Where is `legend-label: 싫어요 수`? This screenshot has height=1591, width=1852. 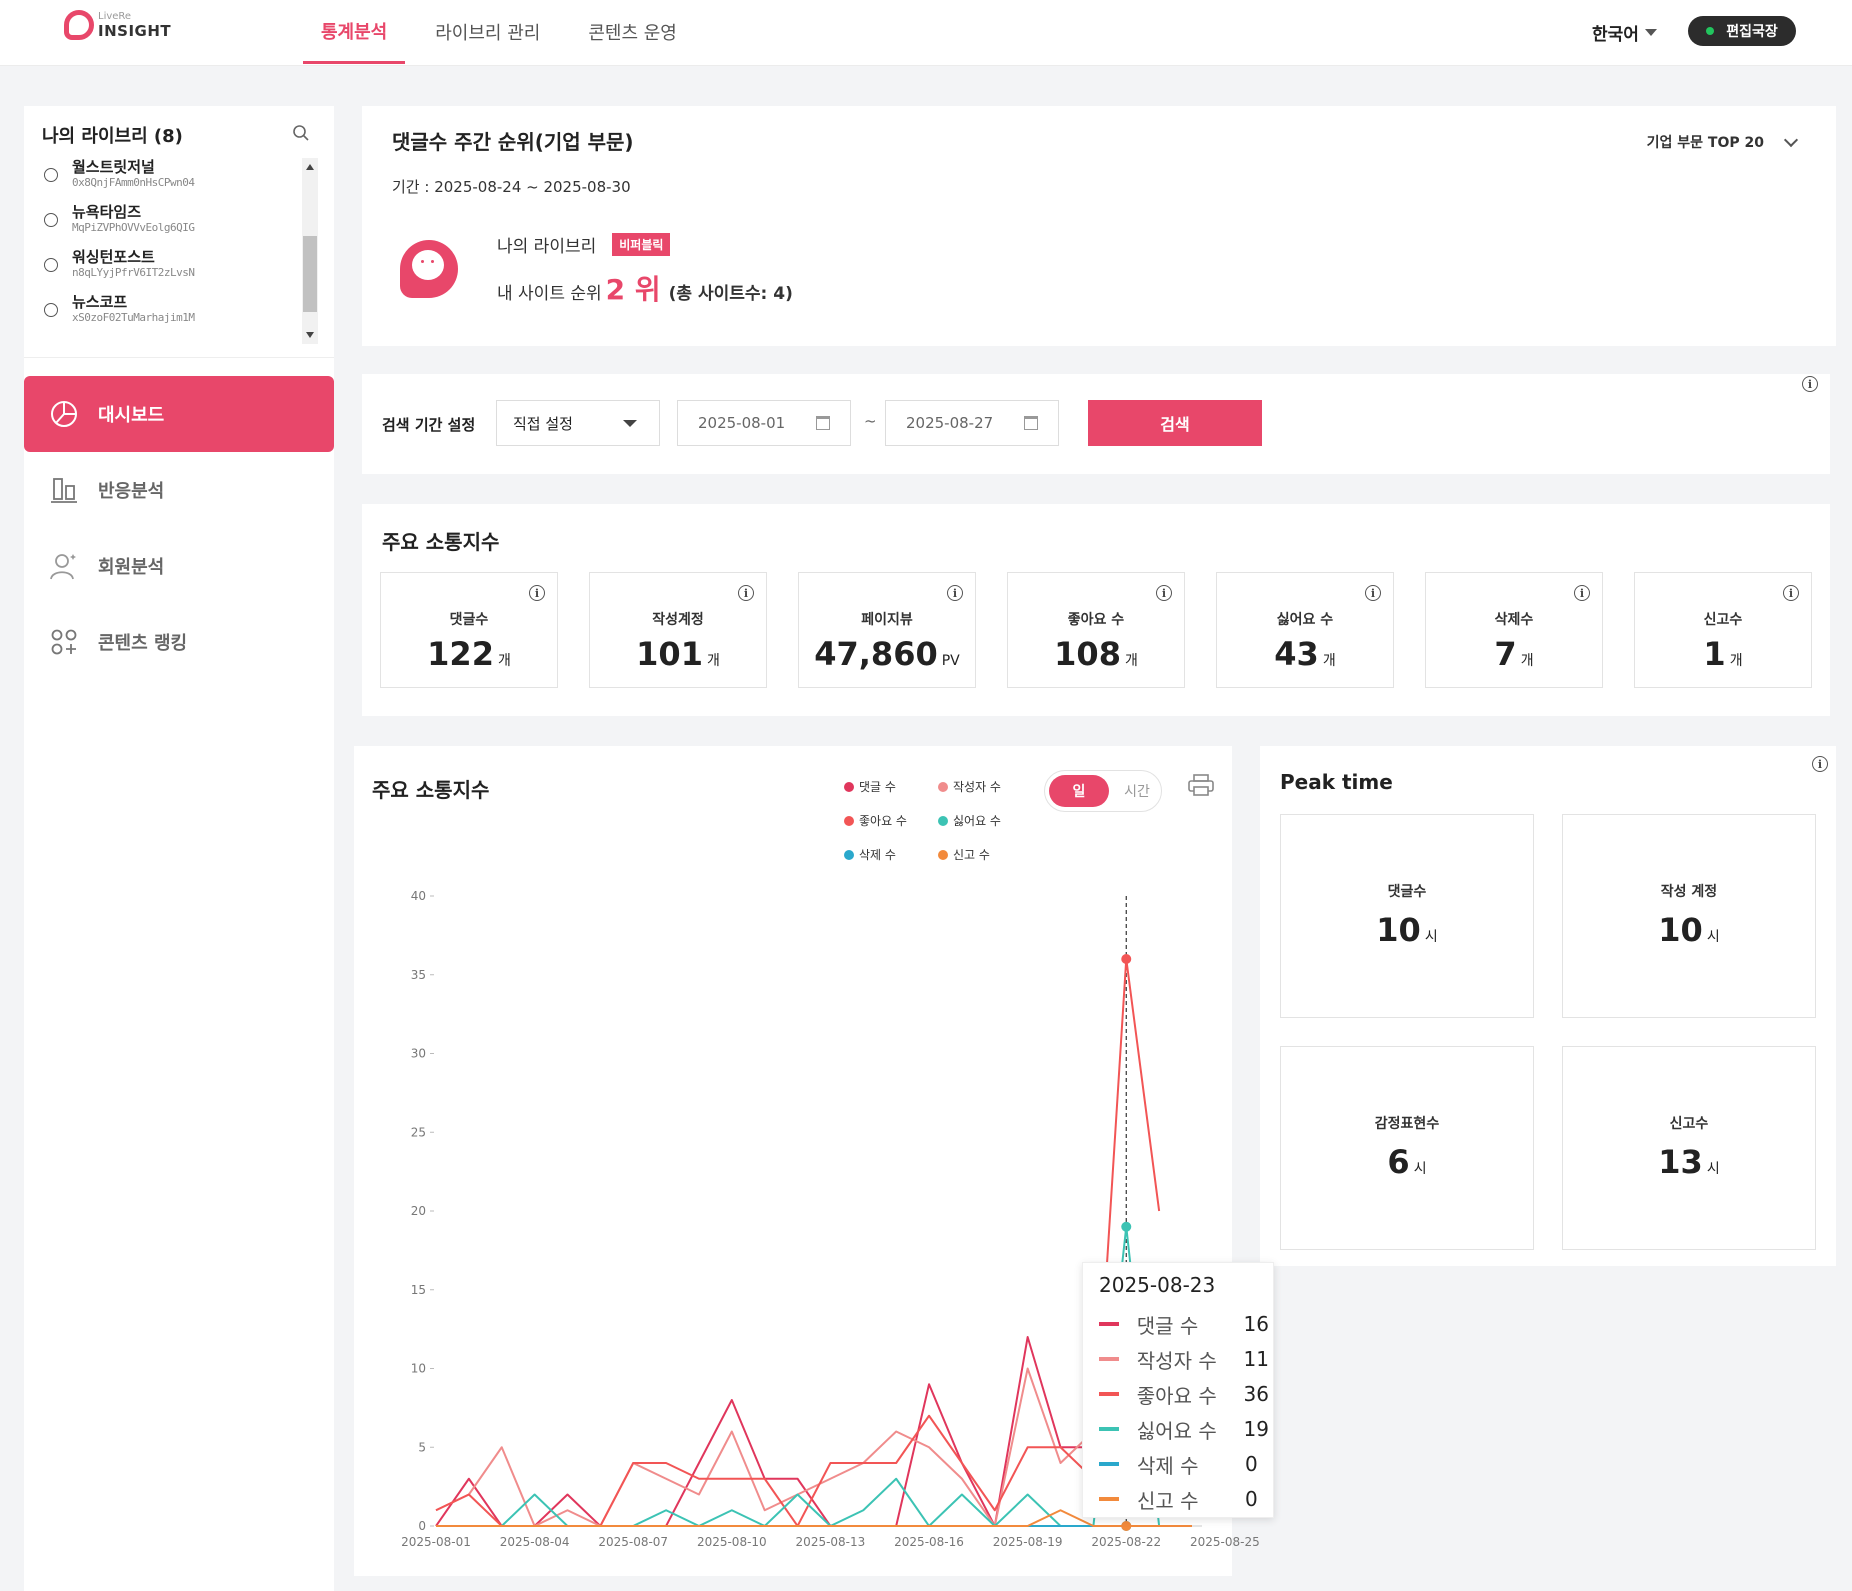 legend-label: 싫어요 수 is located at coordinates (977, 821).